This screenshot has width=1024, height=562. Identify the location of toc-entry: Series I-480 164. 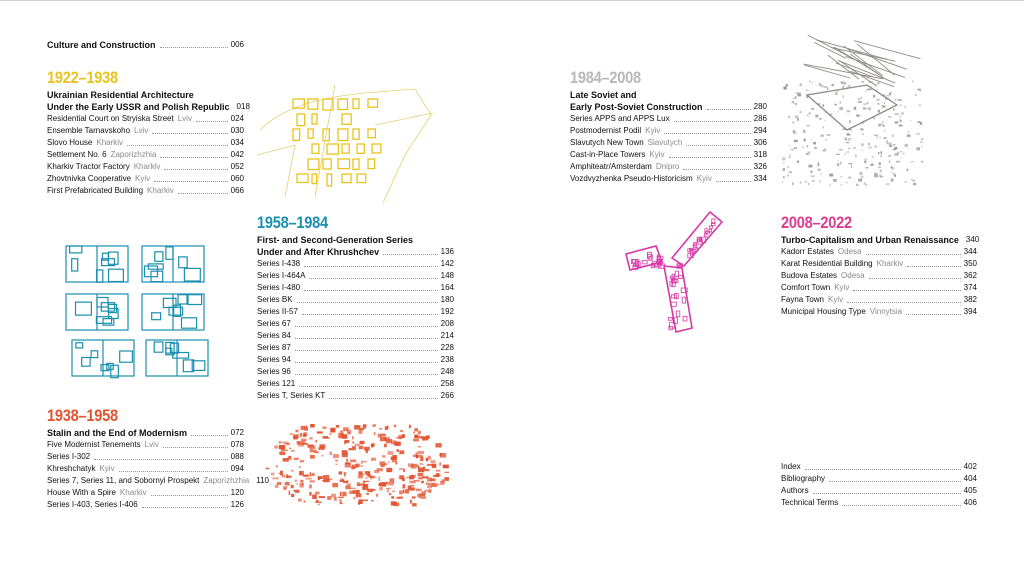
(355, 288).